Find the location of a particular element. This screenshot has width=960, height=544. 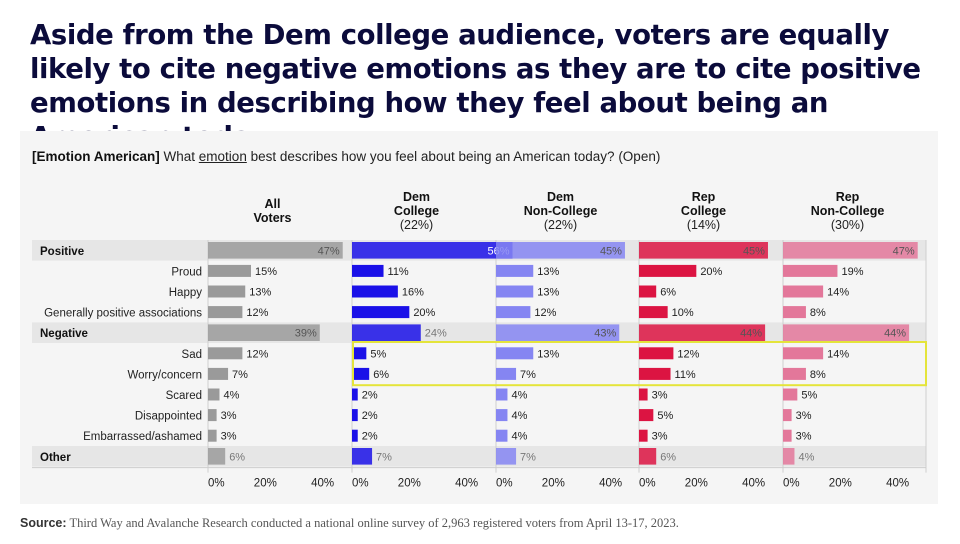

row-label-positive: Positive is located at coordinates (62, 252).